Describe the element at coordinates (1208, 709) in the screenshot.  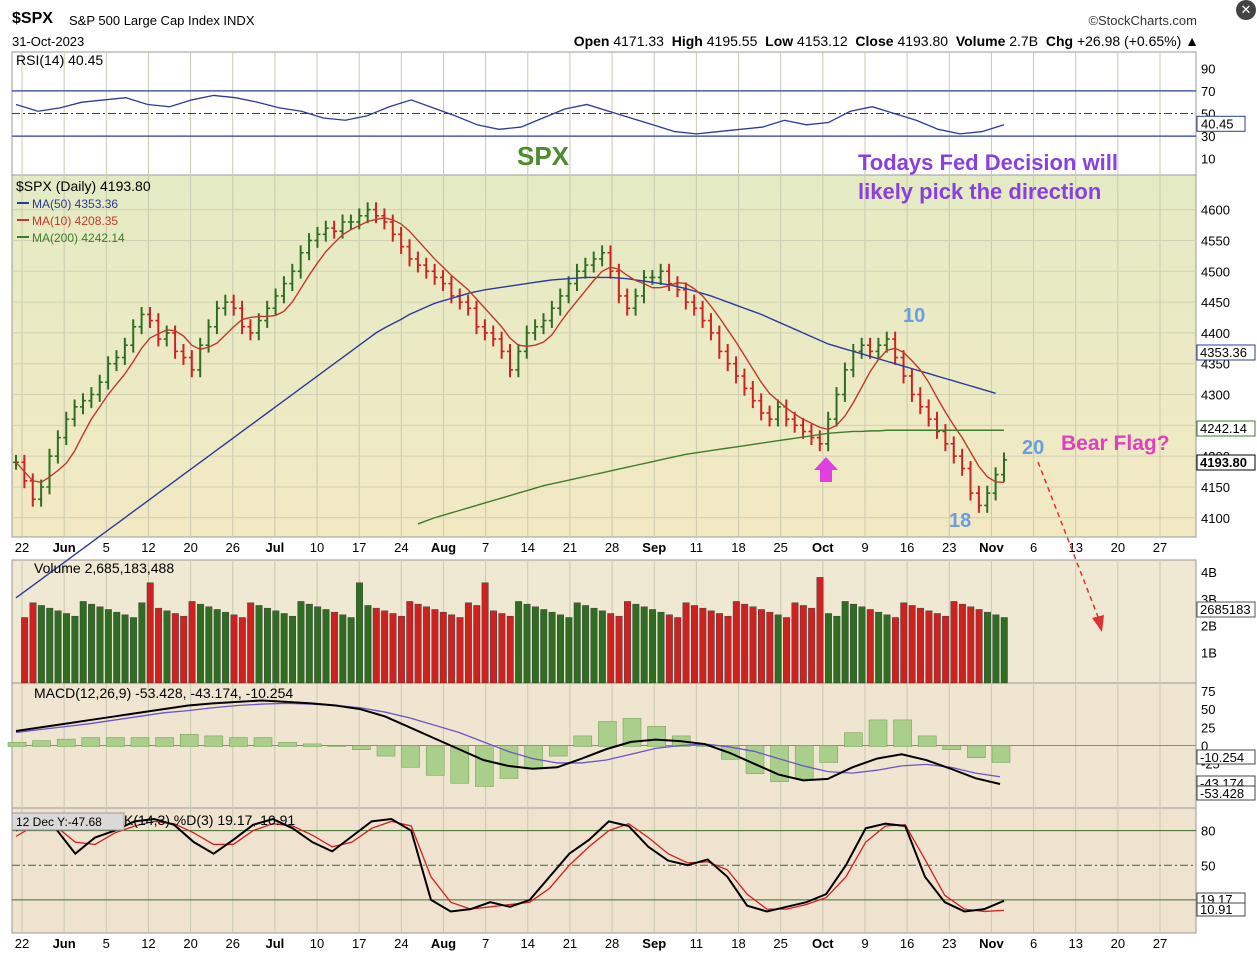
I see `macd-tick: 50` at that location.